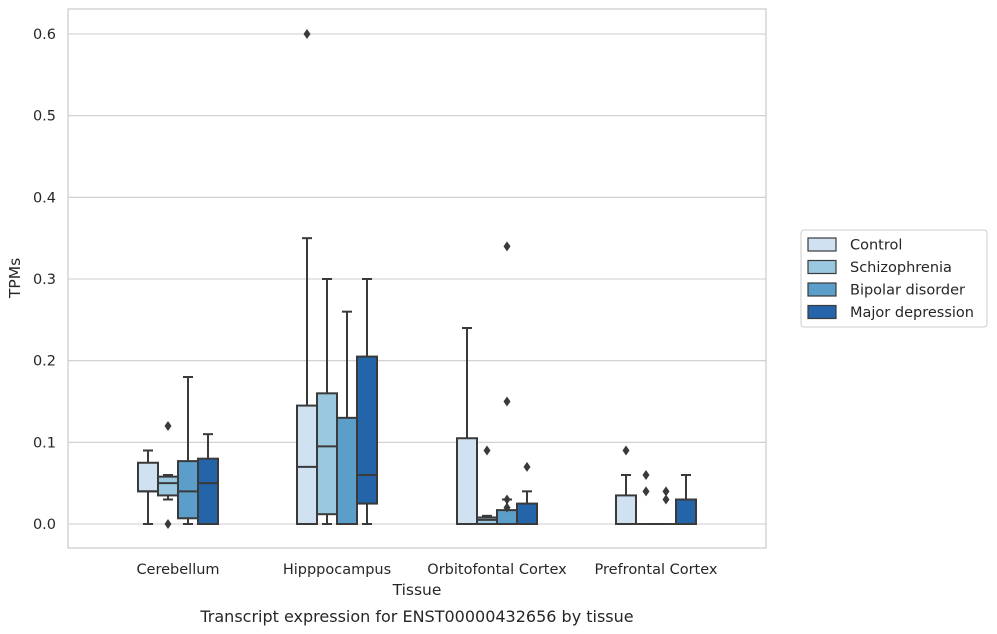  Describe the element at coordinates (417, 590) in the screenshot. I see `x-axis-label: Tissue` at that location.